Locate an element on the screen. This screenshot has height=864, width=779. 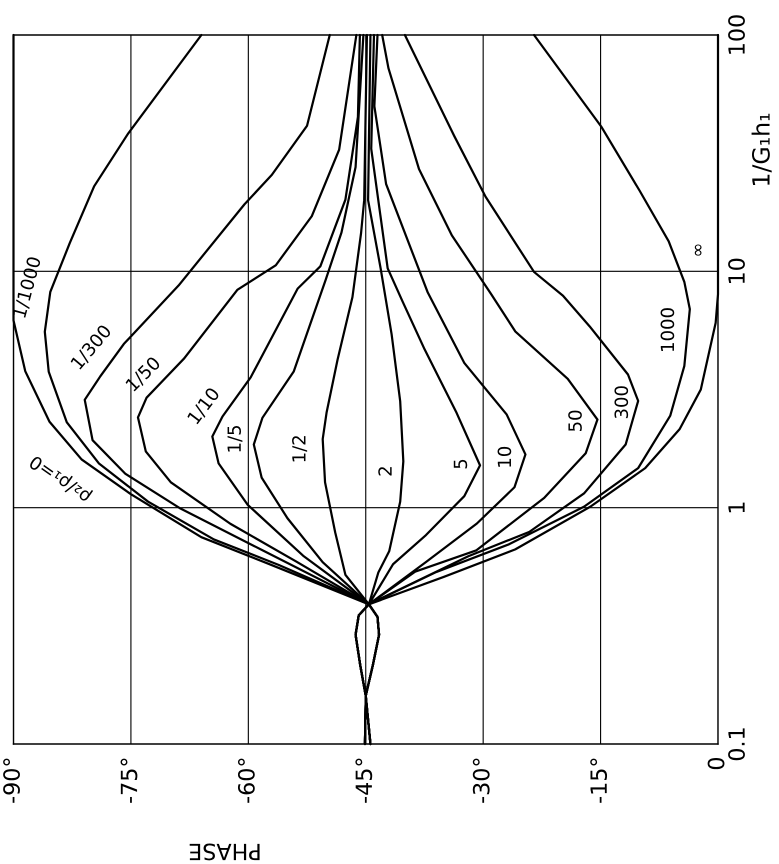
x-tick-label: -15° is located at coordinates (599, 780).